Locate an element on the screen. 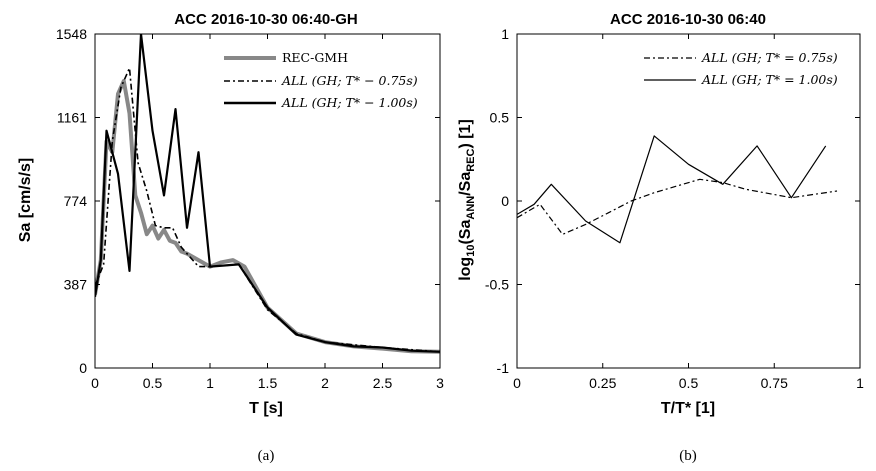  x-tick-label: 2.5 is located at coordinates (383, 383).